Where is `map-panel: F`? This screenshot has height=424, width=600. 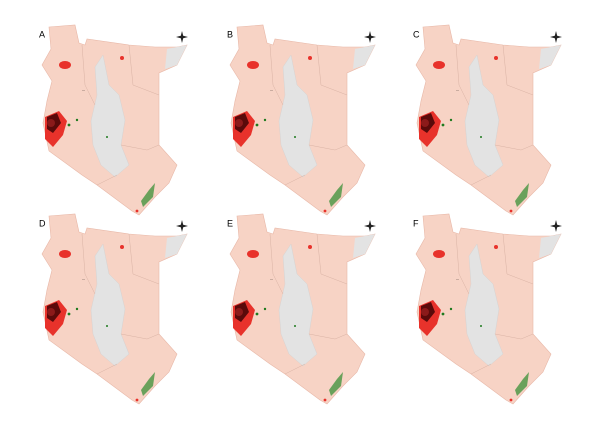
map-panel: F is located at coordinates (487, 309).